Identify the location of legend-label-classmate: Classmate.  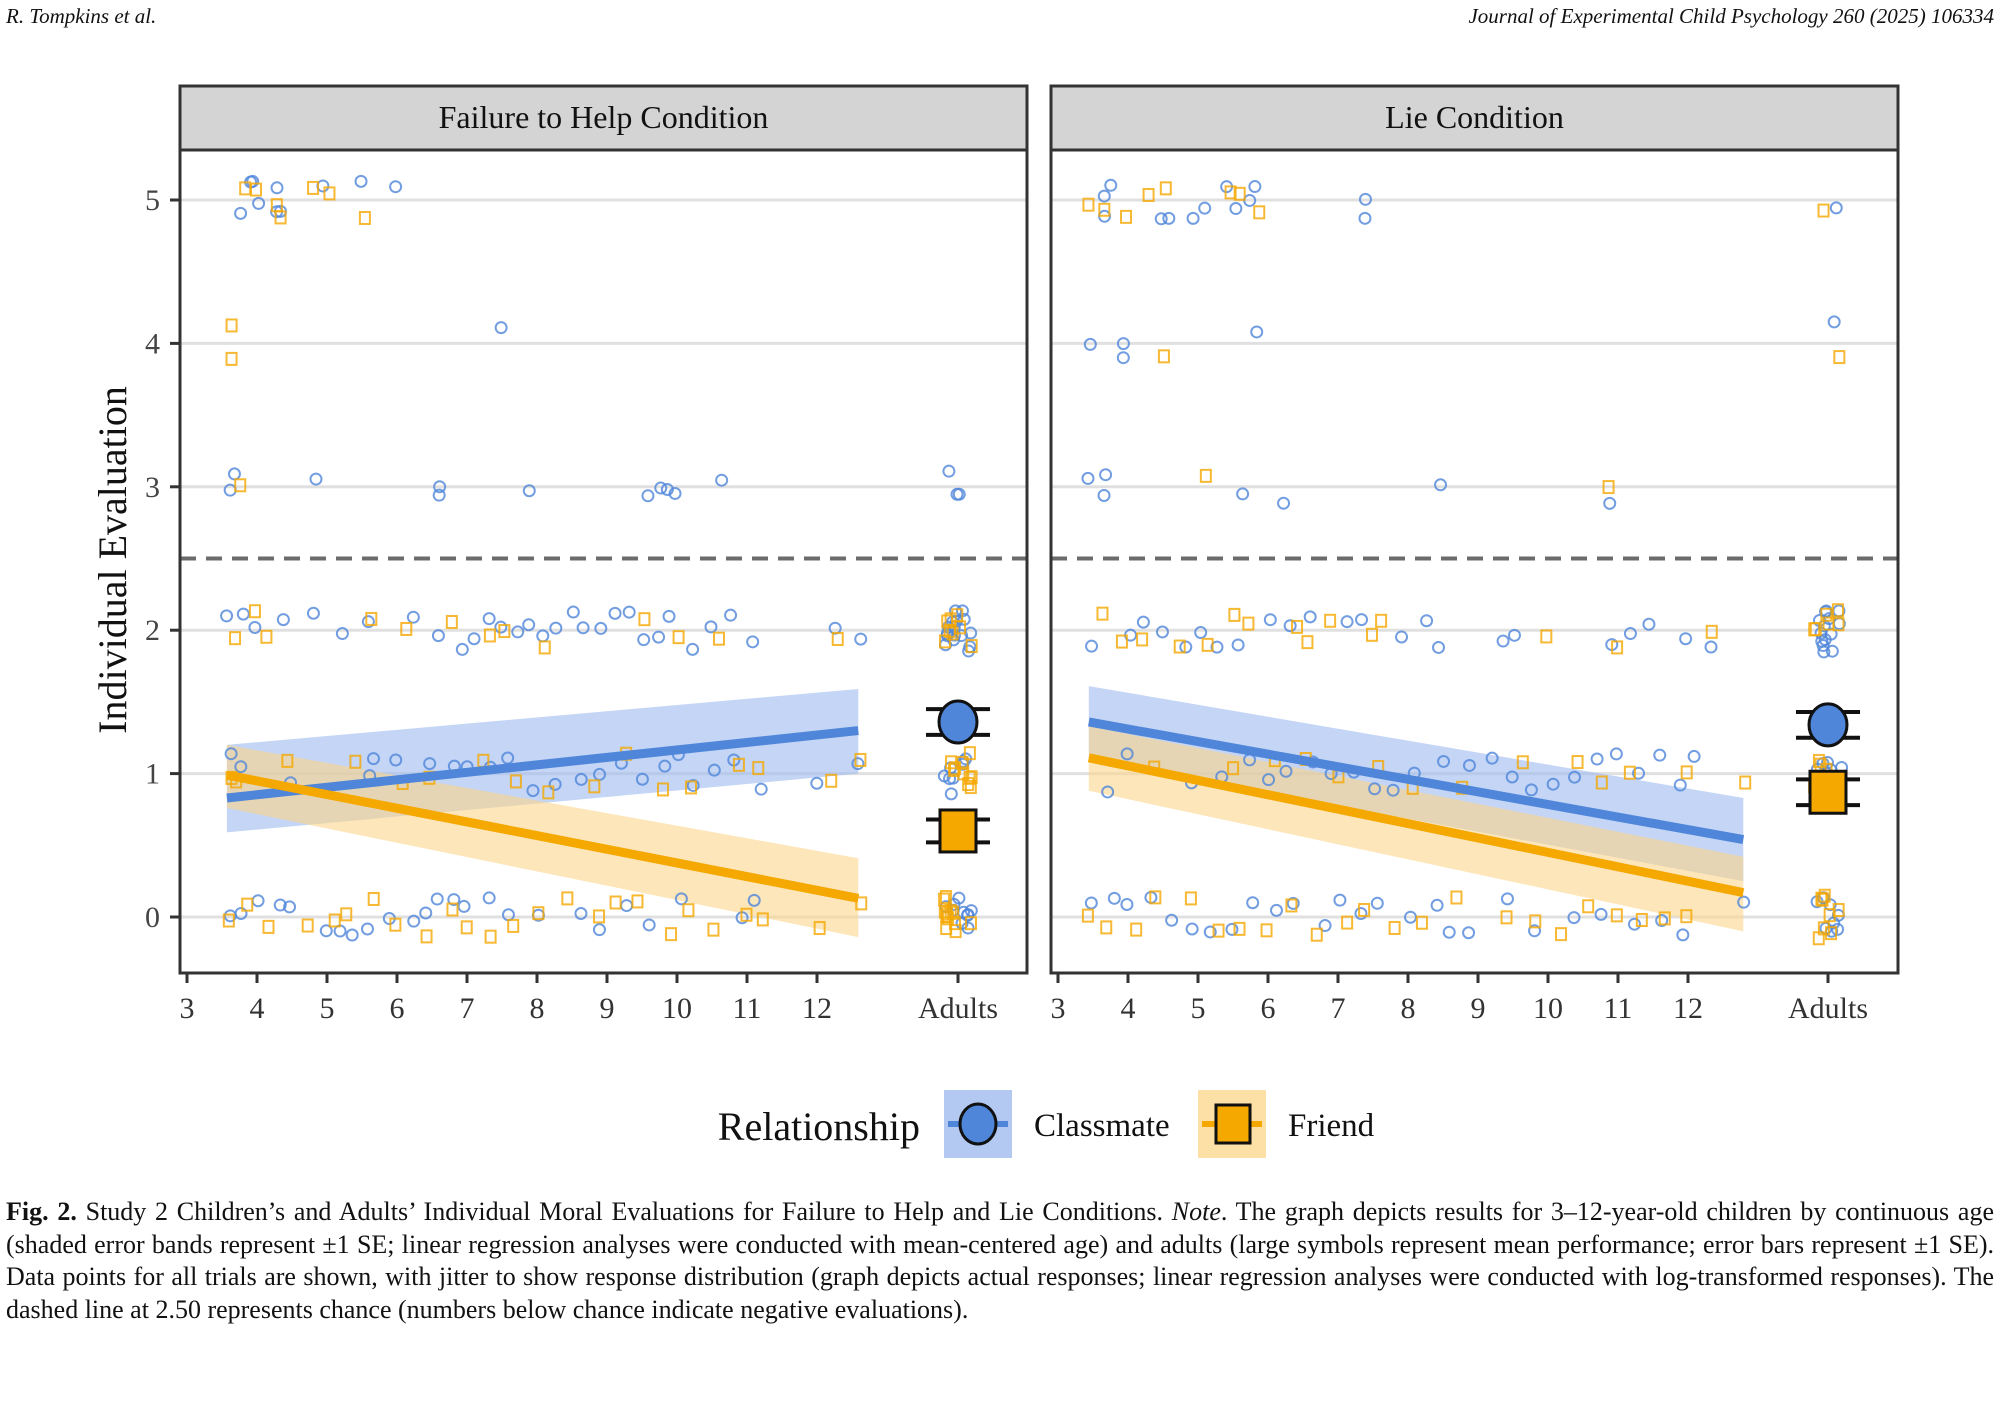
(1102, 1126).